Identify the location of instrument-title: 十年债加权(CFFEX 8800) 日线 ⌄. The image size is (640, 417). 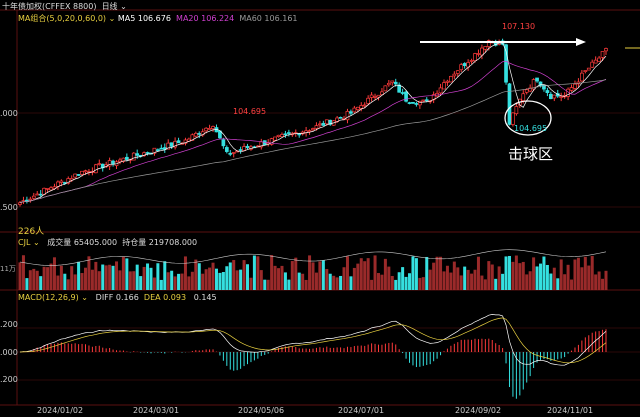
(64, 6).